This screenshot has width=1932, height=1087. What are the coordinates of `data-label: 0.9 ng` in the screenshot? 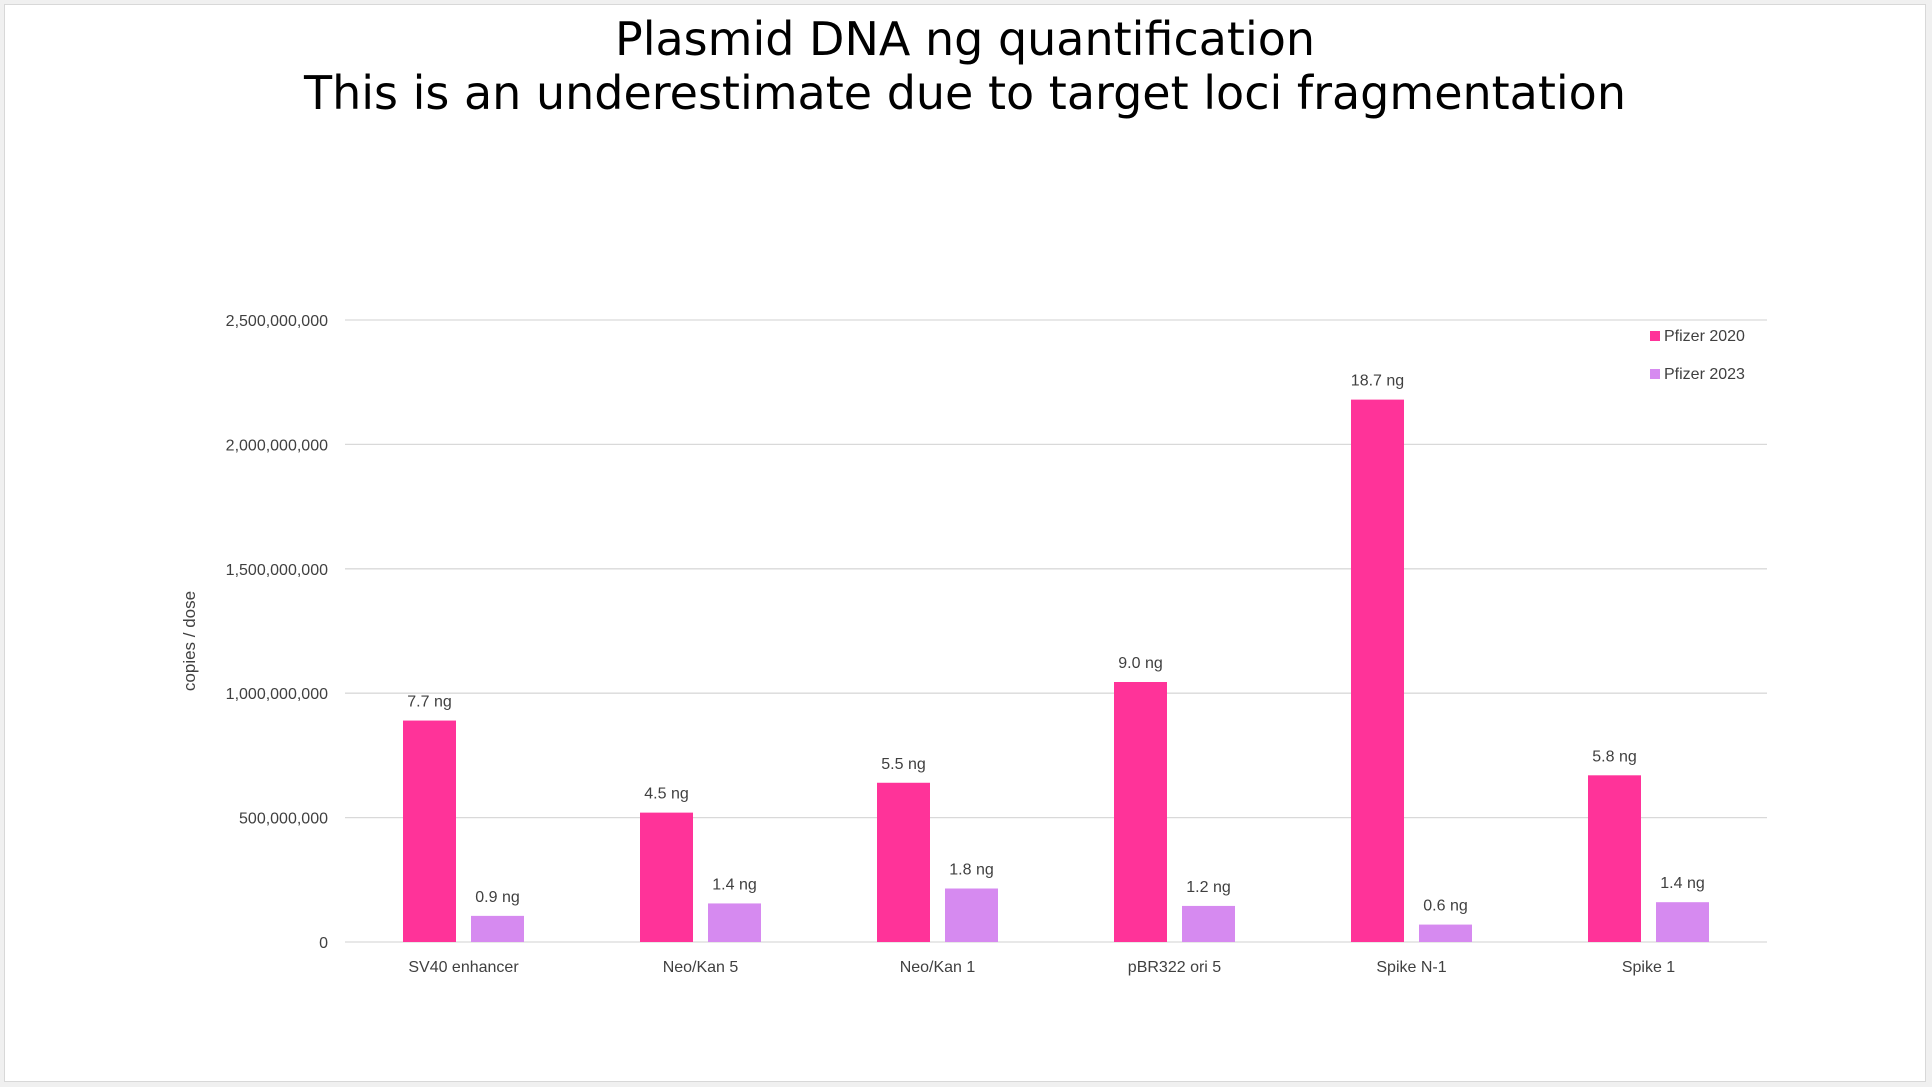 It's located at (497, 897).